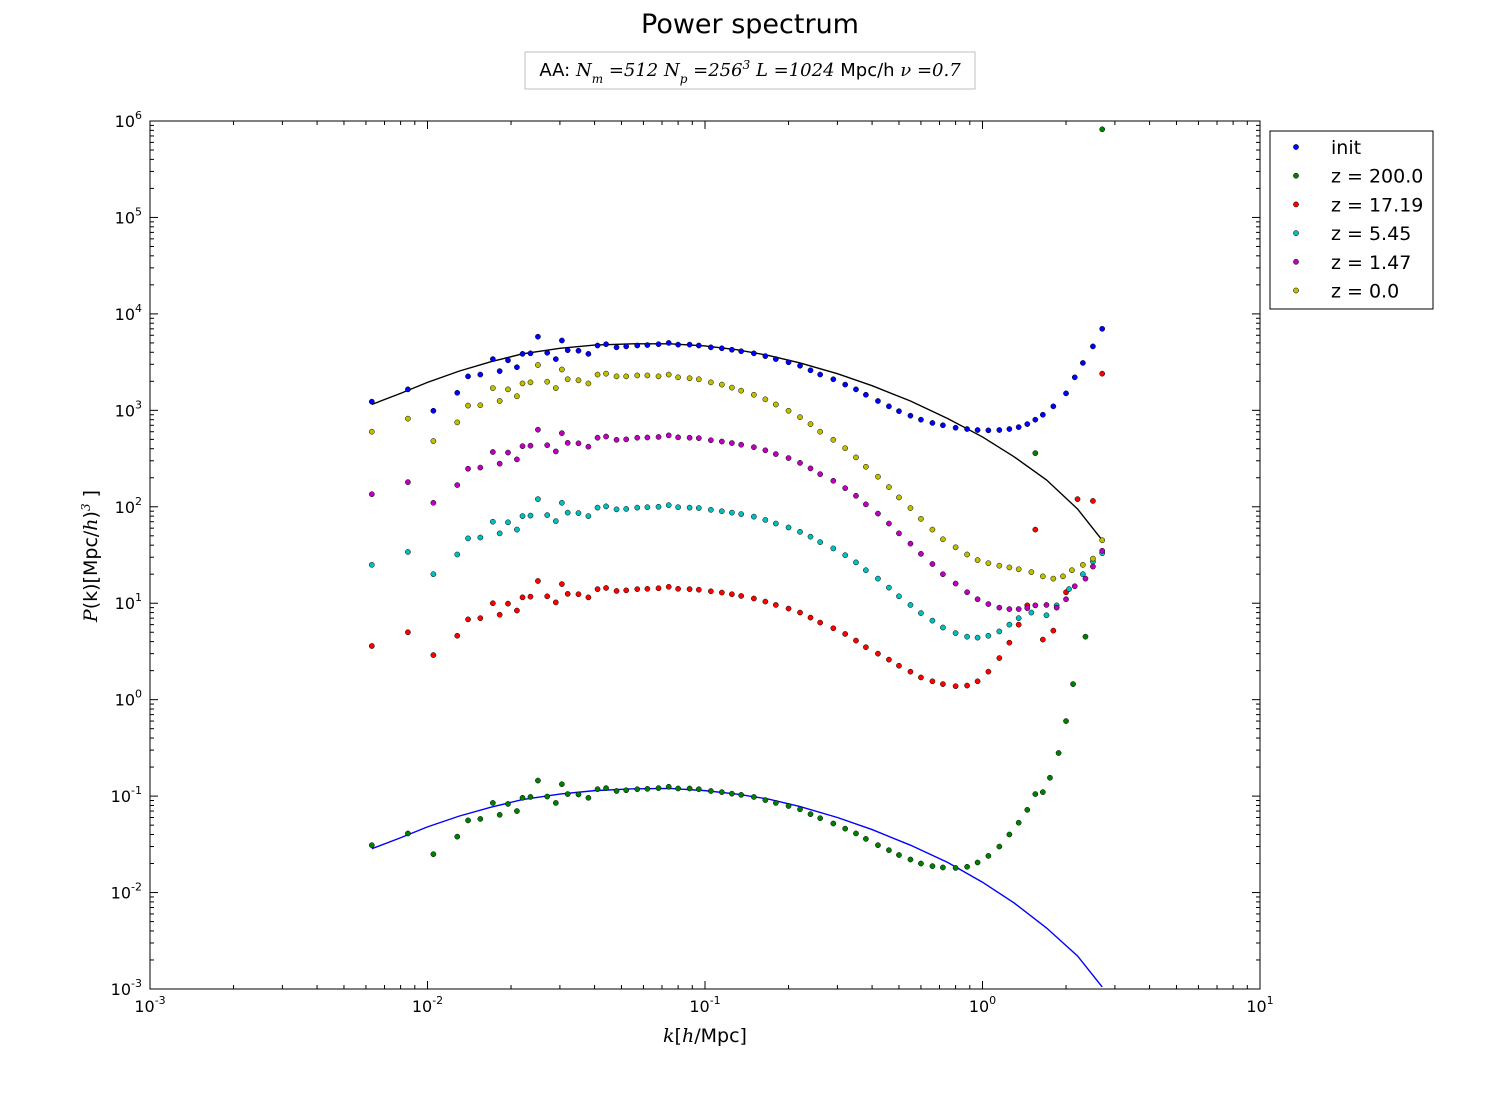 This screenshot has height=1100, width=1500. Describe the element at coordinates (1371, 234) in the screenshot. I see `legend-label: z = 5.45` at that location.